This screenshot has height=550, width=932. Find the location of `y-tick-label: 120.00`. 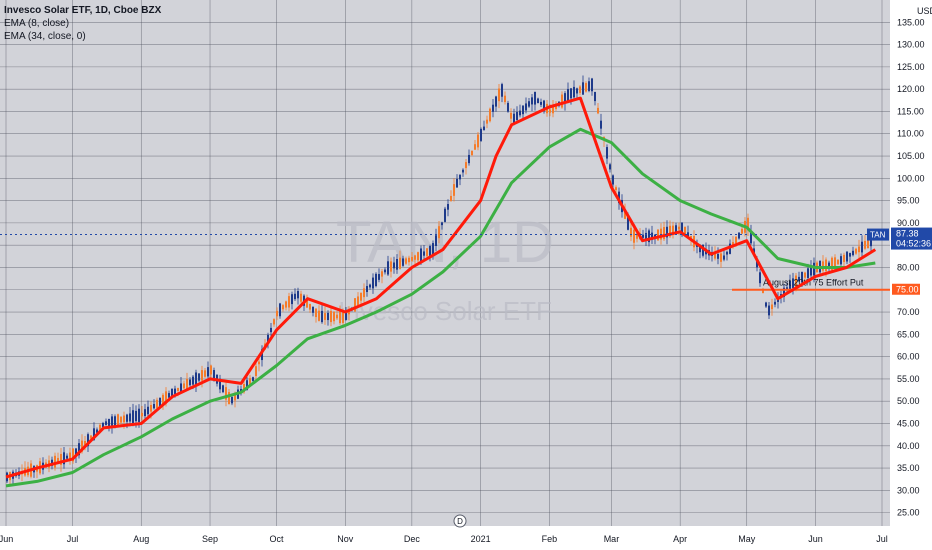

y-tick-label: 120.00 is located at coordinates (911, 89).